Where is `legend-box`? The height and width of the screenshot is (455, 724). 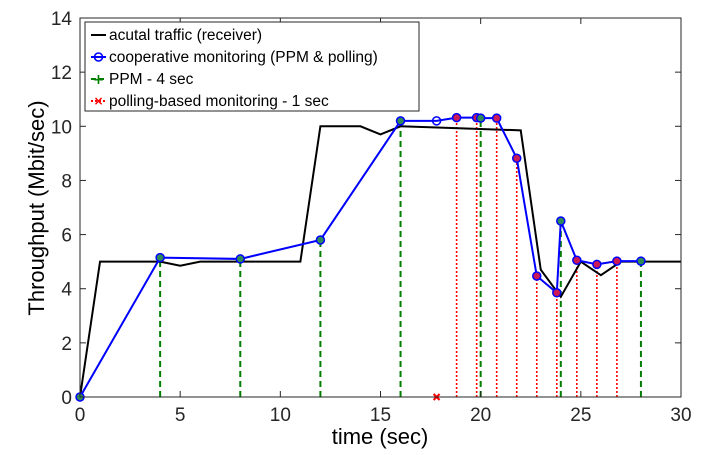 legend-box is located at coordinates (252, 66).